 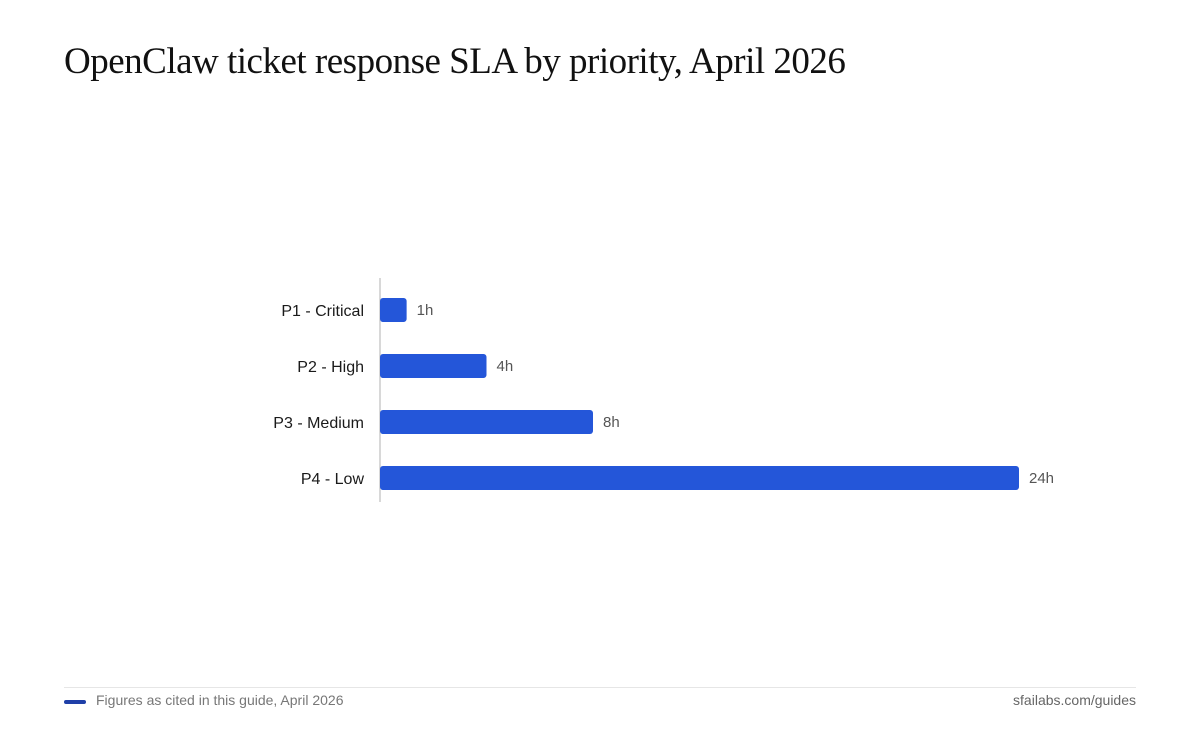 I want to click on value-label: 1h, so click(x=425, y=310).